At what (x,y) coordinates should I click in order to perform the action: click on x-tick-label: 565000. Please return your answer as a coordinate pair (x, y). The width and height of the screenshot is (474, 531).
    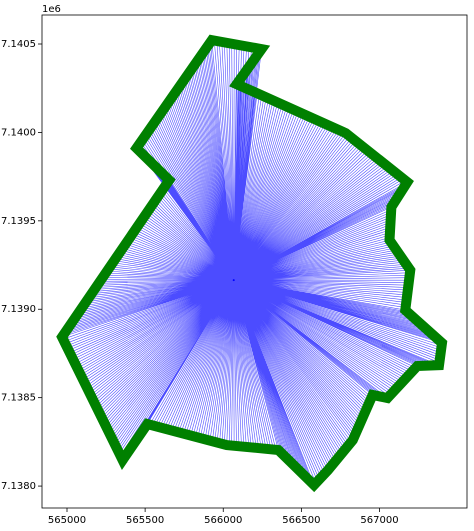
    Looking at the image, I should click on (67, 520).